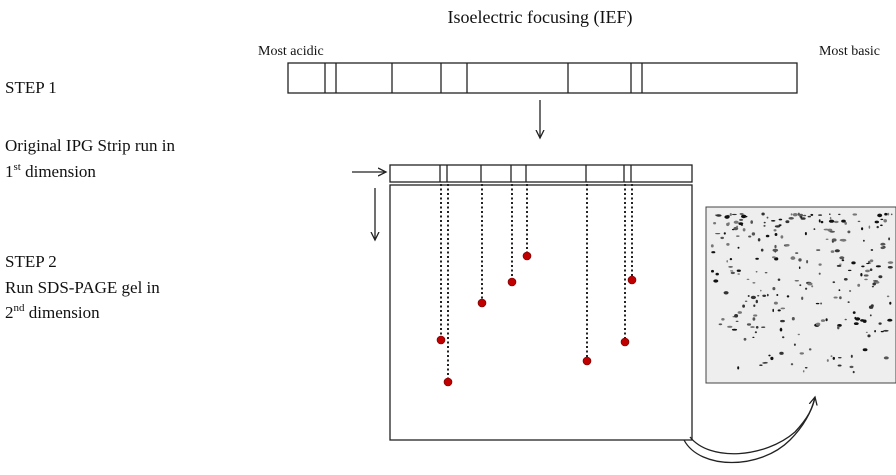  I want to click on gel-photo-spots, so click(802, 293).